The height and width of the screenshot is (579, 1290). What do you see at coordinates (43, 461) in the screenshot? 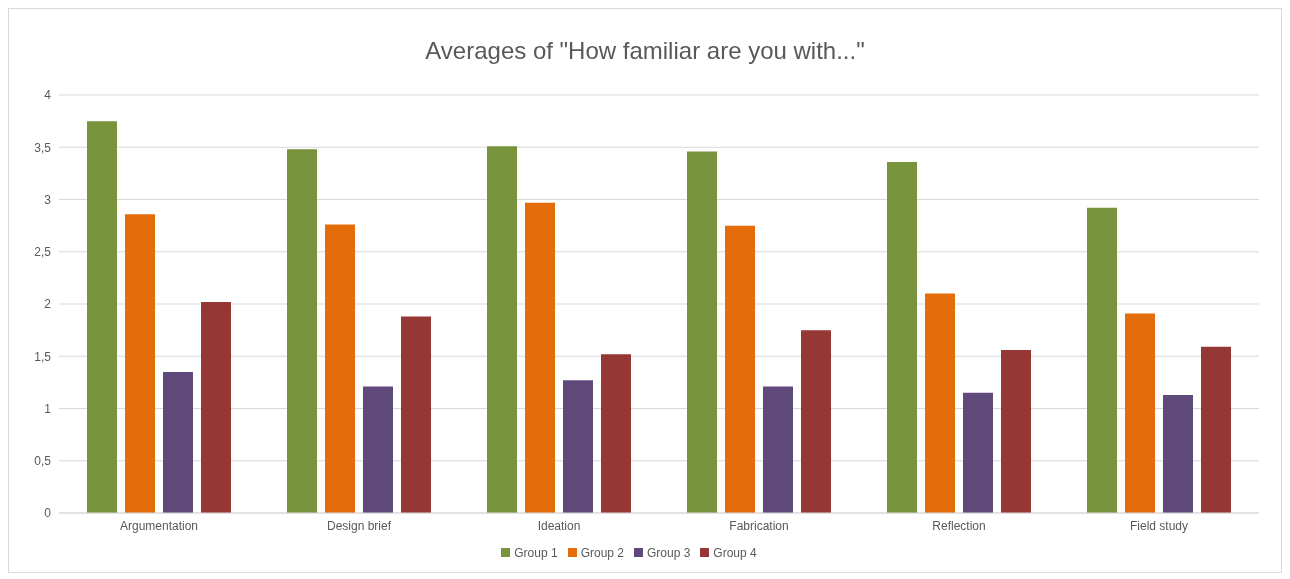
I see `y-tick-label: 0,5` at bounding box center [43, 461].